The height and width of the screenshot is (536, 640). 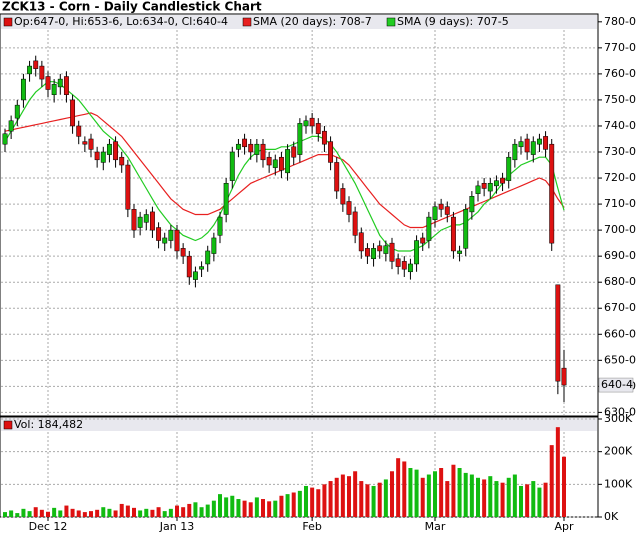 What do you see at coordinates (435, 526) in the screenshot?
I see `x-tick-label: Mar` at bounding box center [435, 526].